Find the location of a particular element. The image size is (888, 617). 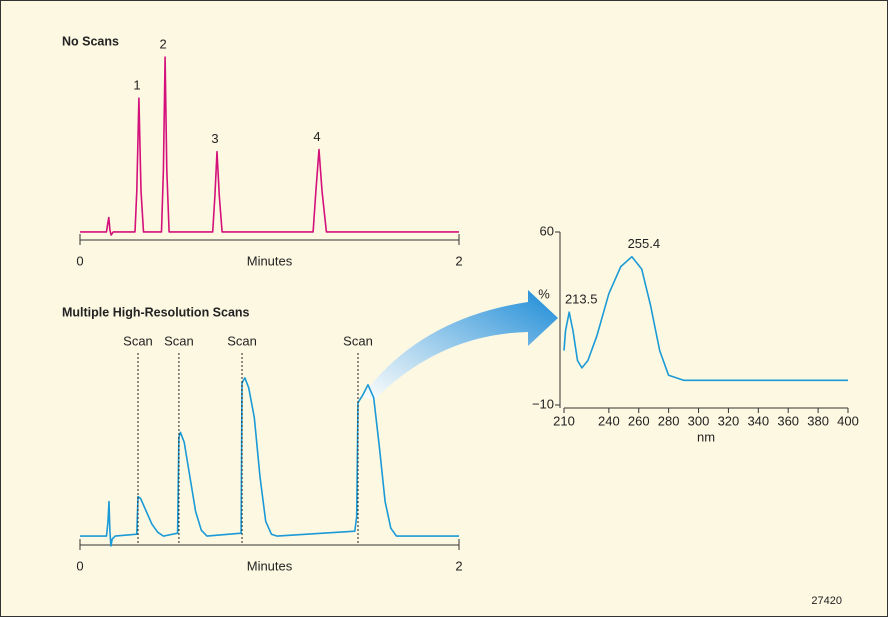

y-tick-label: −10 is located at coordinates (543, 403).